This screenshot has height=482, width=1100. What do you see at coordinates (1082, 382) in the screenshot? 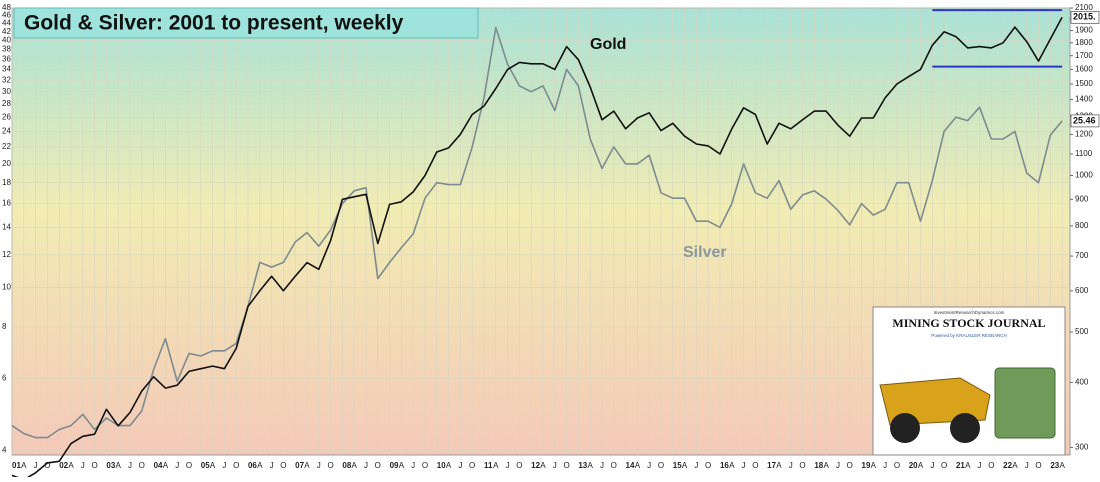
I see `y2-tick-label: 400` at bounding box center [1082, 382].